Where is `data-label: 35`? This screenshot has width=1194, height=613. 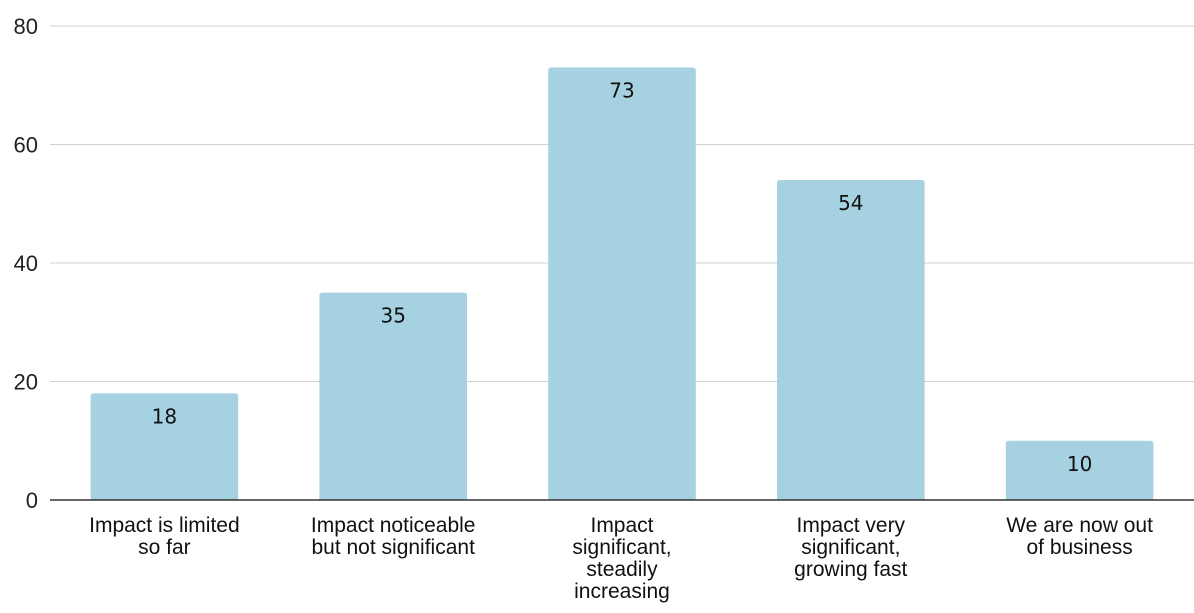 data-label: 35 is located at coordinates (392, 316).